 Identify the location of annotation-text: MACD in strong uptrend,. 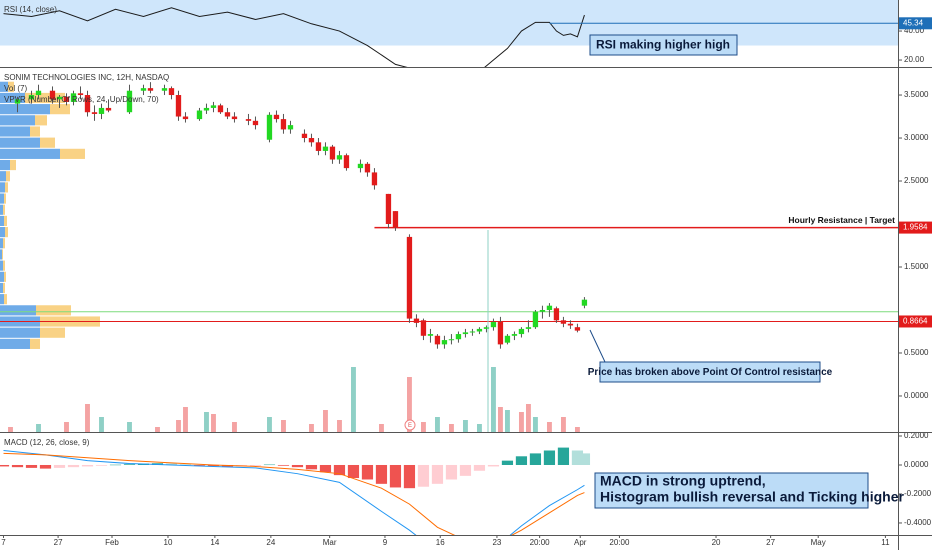
(683, 481).